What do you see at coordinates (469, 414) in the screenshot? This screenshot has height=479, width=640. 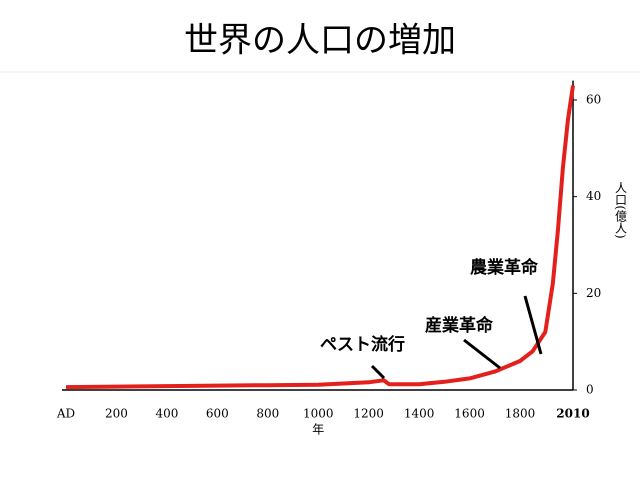 I see `x-tick-label: 1600` at bounding box center [469, 414].